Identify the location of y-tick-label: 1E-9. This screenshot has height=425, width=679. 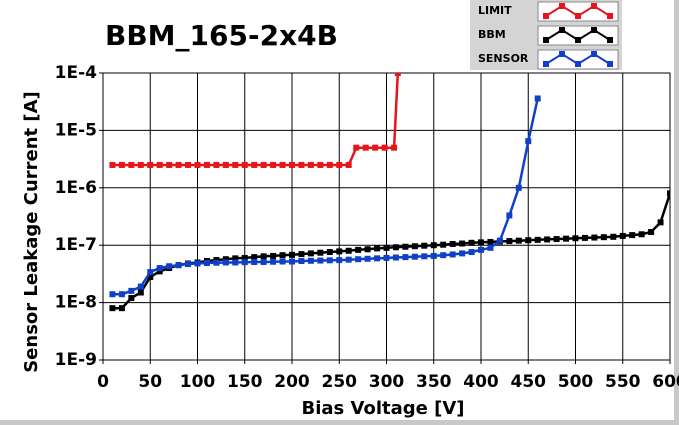
(76, 360).